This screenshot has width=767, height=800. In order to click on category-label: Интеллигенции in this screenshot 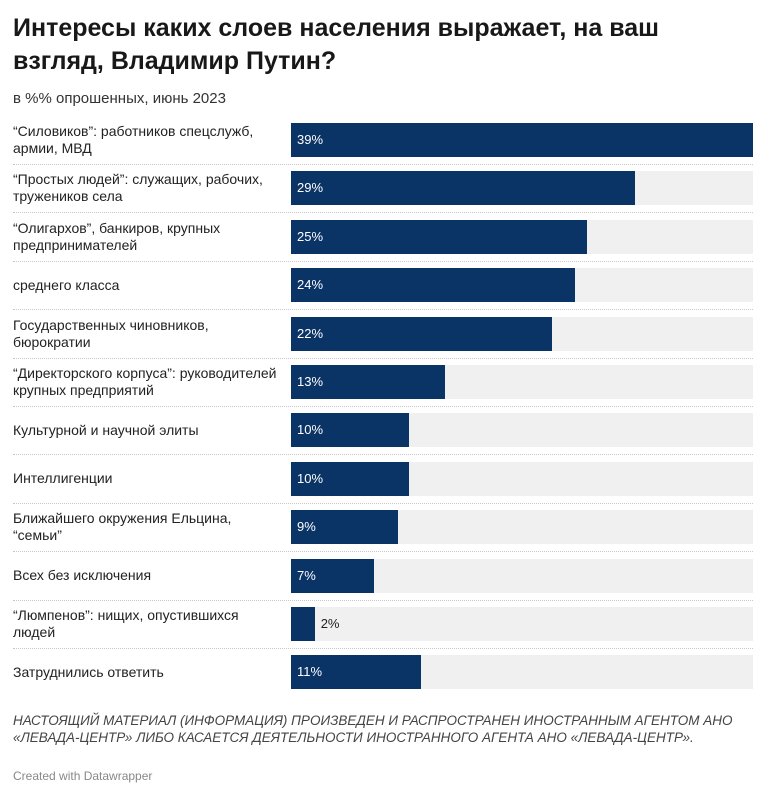, I will do `click(63, 478)`.